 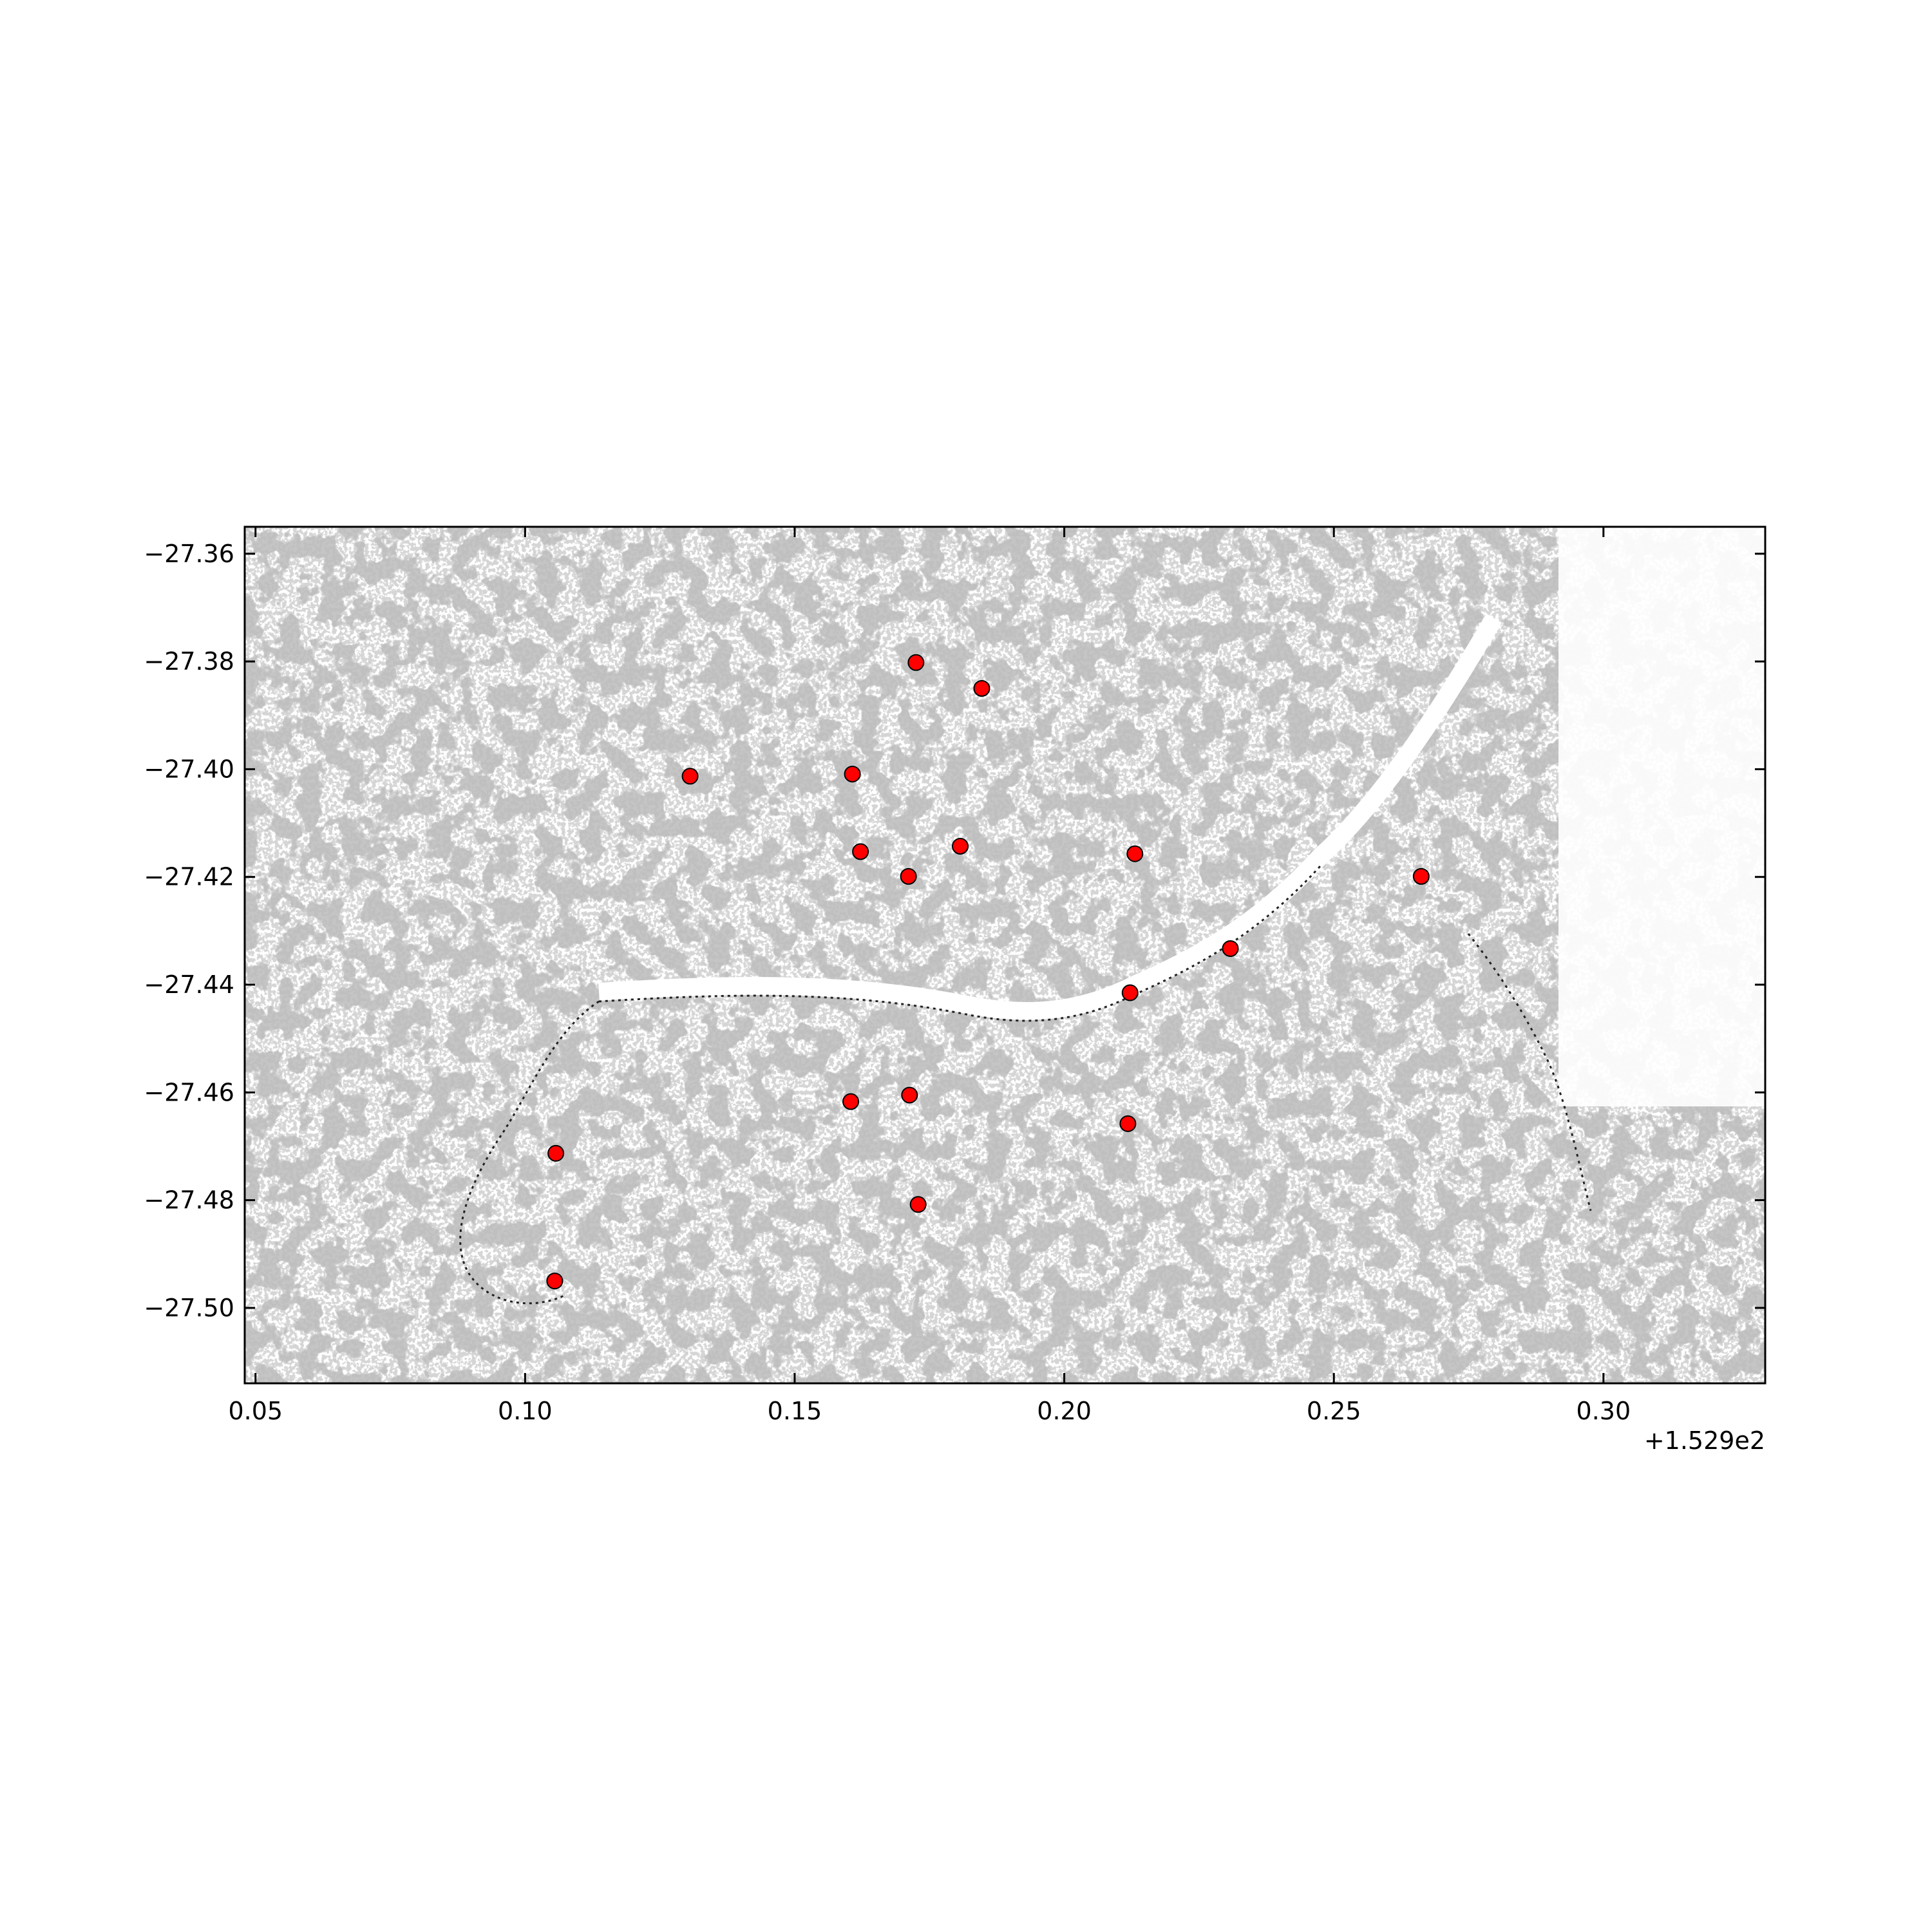 What do you see at coordinates (1064, 1411) in the screenshot?
I see `x-tick-label: 0.20` at bounding box center [1064, 1411].